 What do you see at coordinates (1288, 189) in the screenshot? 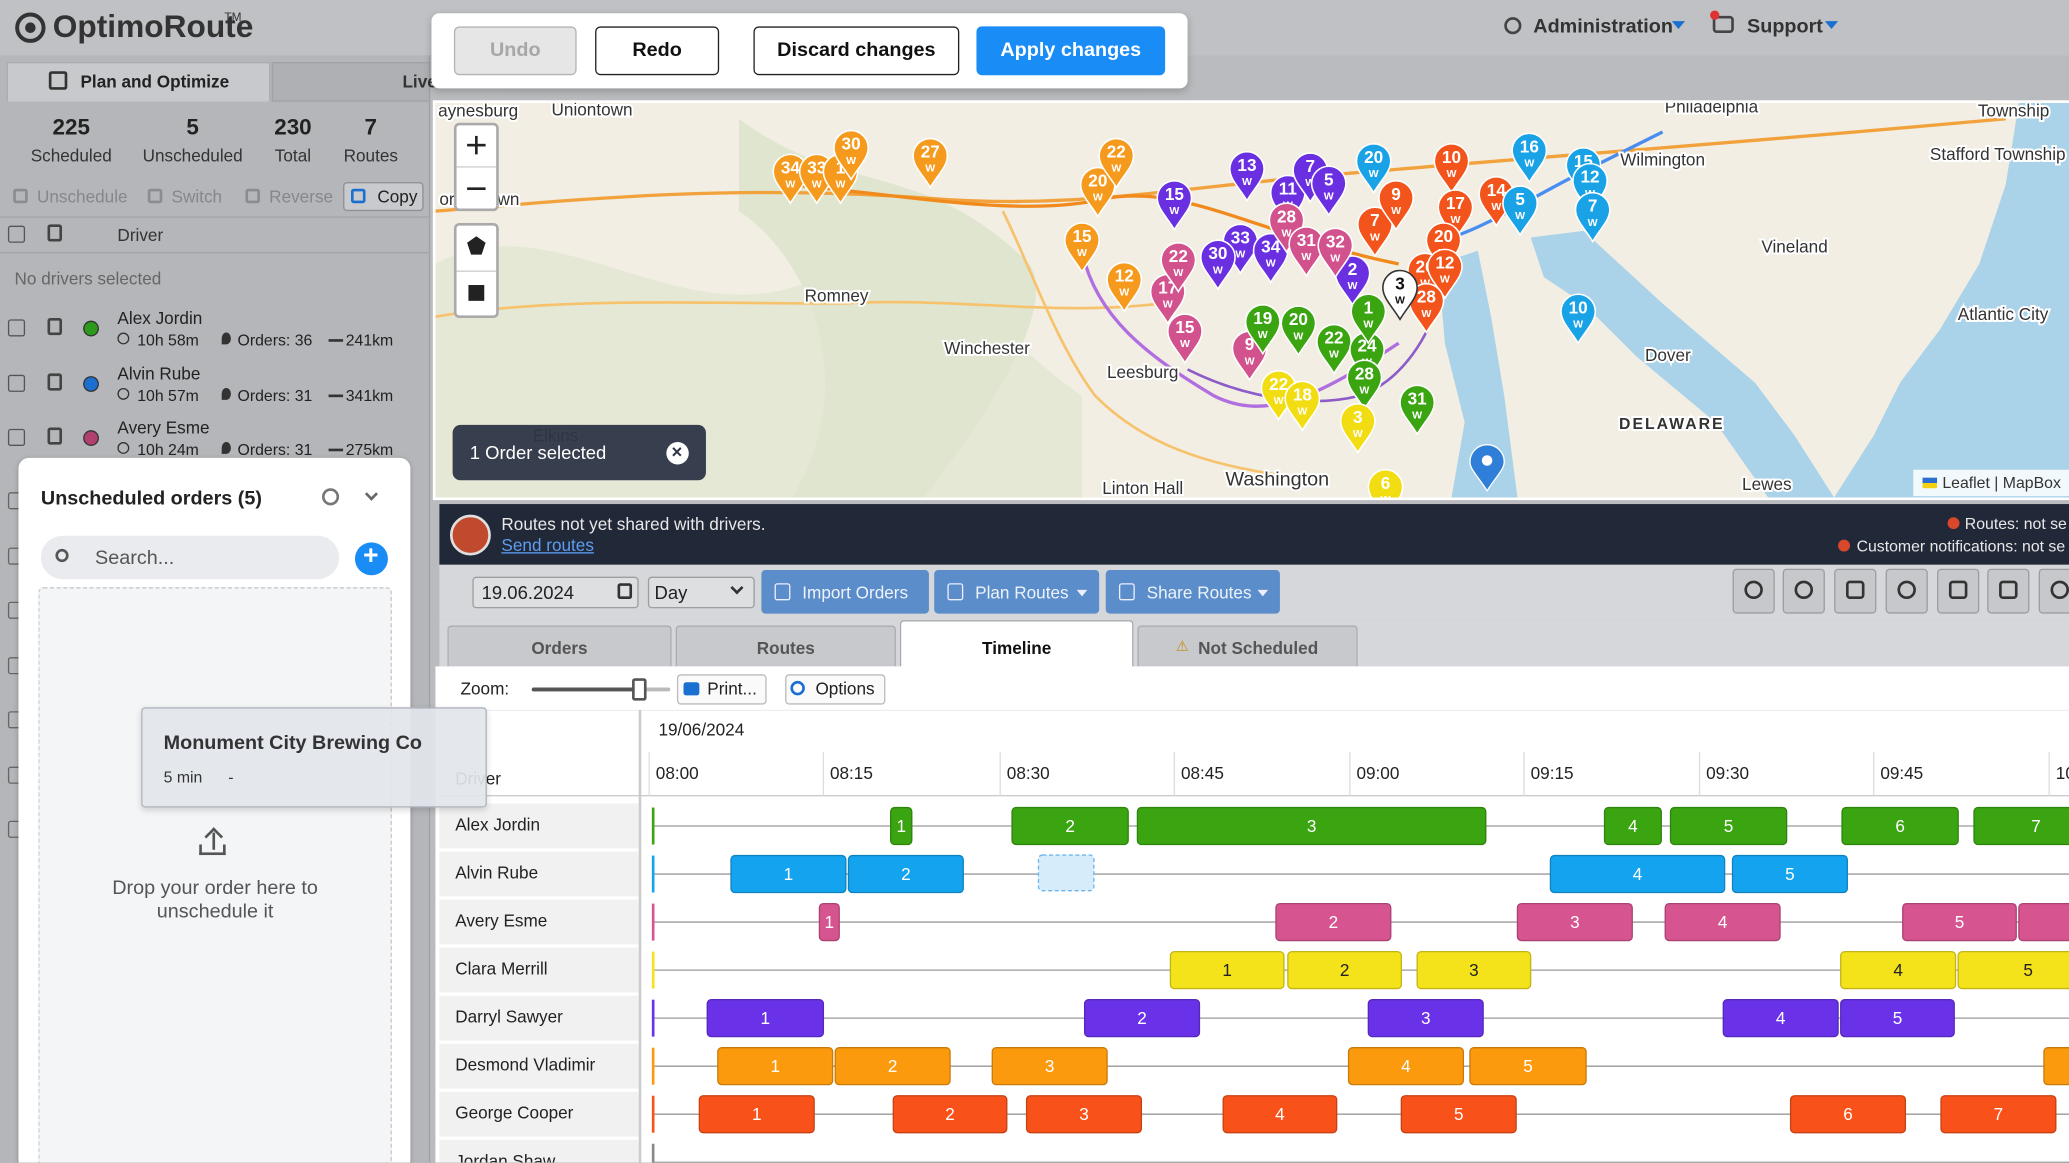
I see `pin-label: 11` at bounding box center [1288, 189].